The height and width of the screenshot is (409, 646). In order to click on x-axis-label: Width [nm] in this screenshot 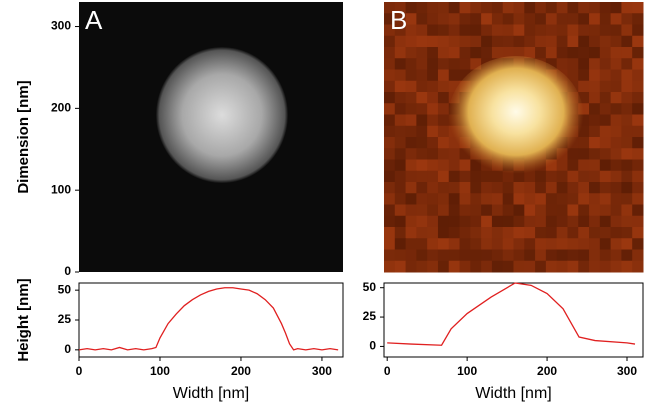, I will do `click(513, 393)`.